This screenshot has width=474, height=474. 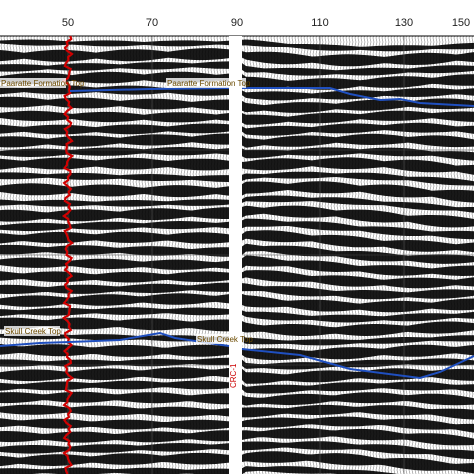 What do you see at coordinates (461, 23) in the screenshot?
I see `axis-tick-label: 150` at bounding box center [461, 23].